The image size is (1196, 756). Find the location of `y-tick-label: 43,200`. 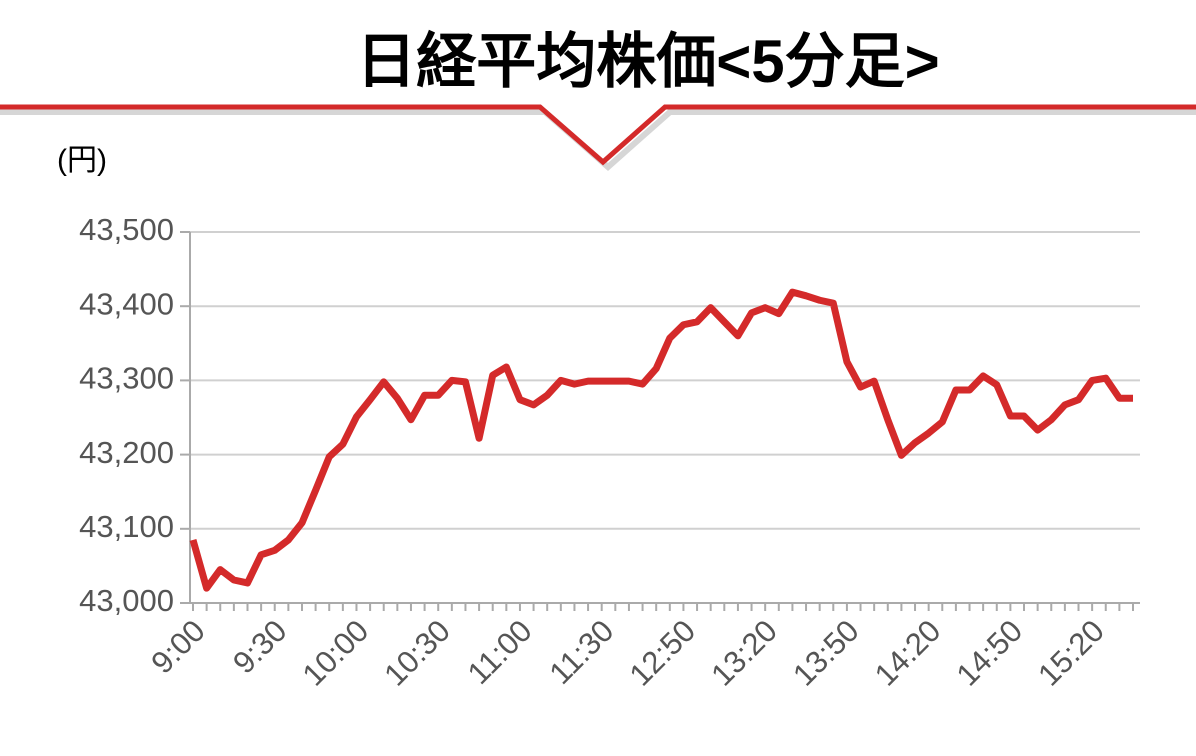

y-tick-label: 43,200 is located at coordinates (126, 452).